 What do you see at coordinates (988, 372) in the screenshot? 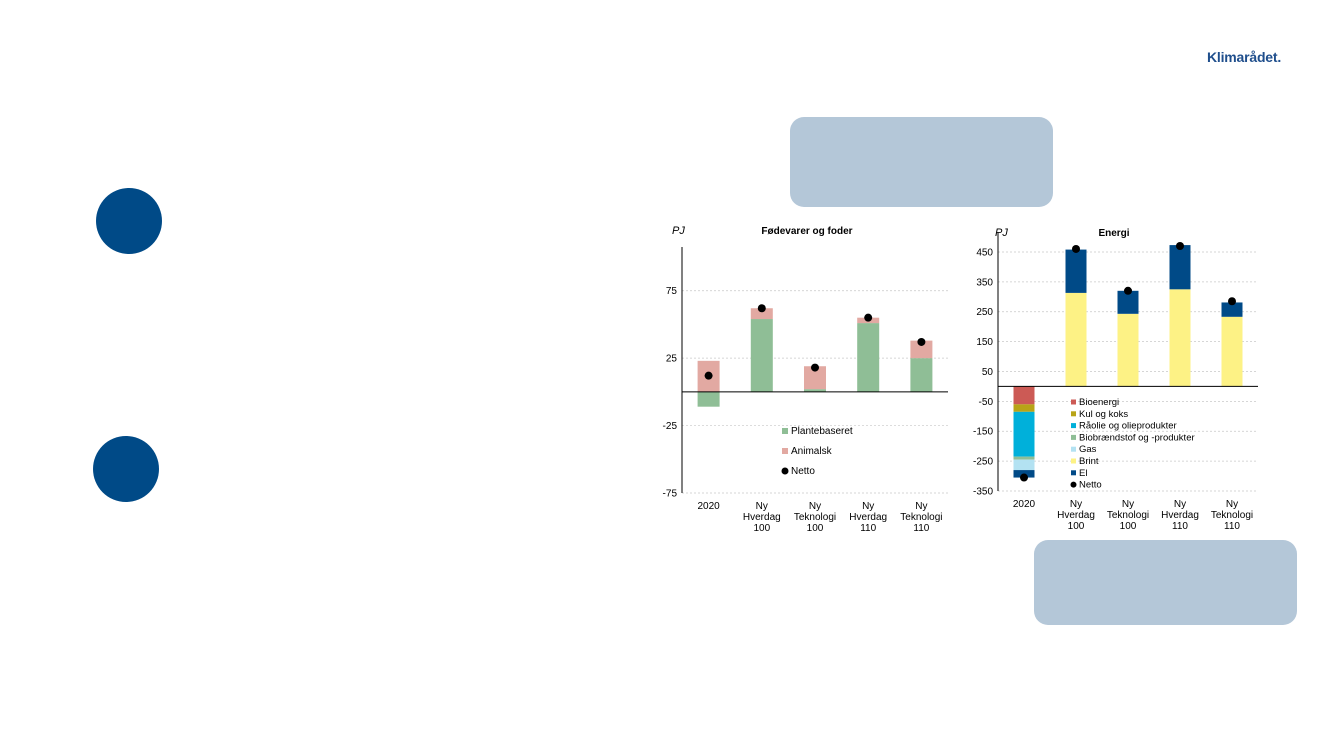
I see `y-tick-label: 50` at bounding box center [988, 372].